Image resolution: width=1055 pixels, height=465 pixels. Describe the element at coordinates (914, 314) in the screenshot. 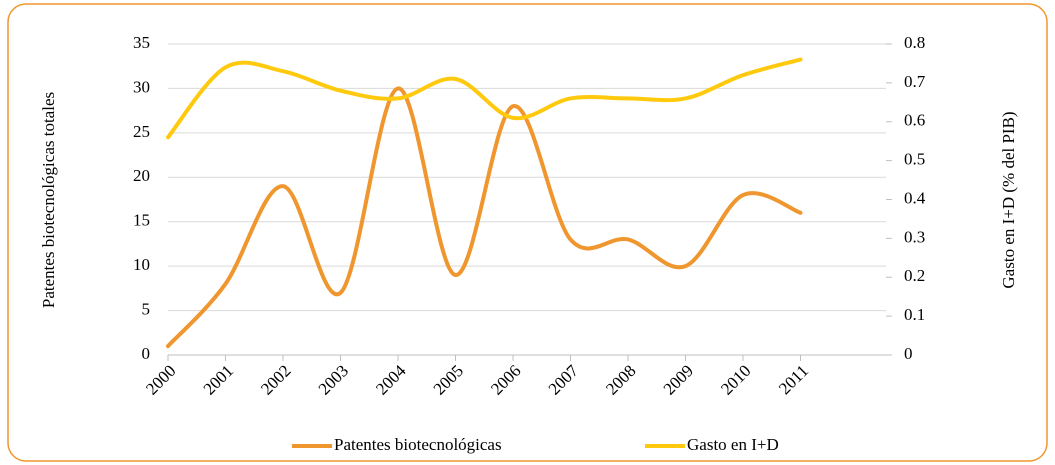

I see `y2-tick-label: 0.1` at that location.